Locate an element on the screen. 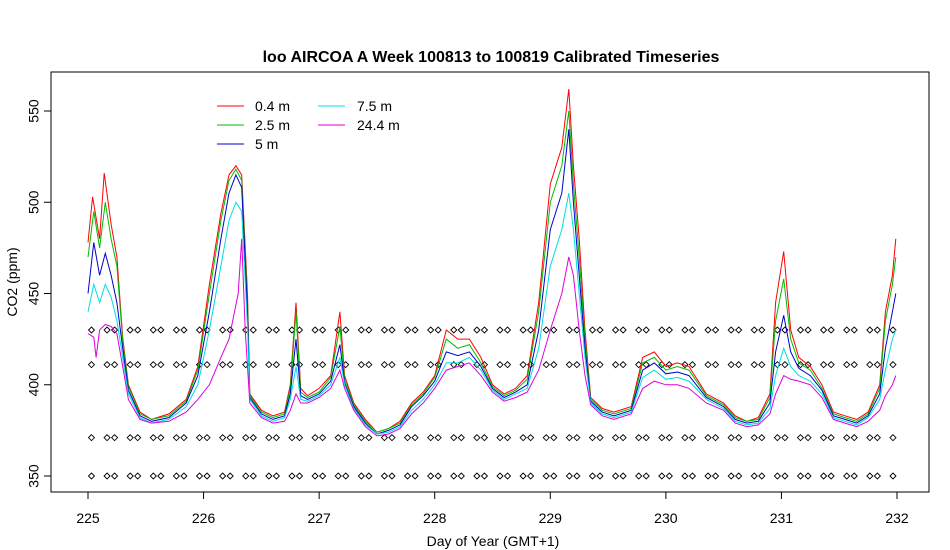  x-tick-label: 227 is located at coordinates (319, 518).